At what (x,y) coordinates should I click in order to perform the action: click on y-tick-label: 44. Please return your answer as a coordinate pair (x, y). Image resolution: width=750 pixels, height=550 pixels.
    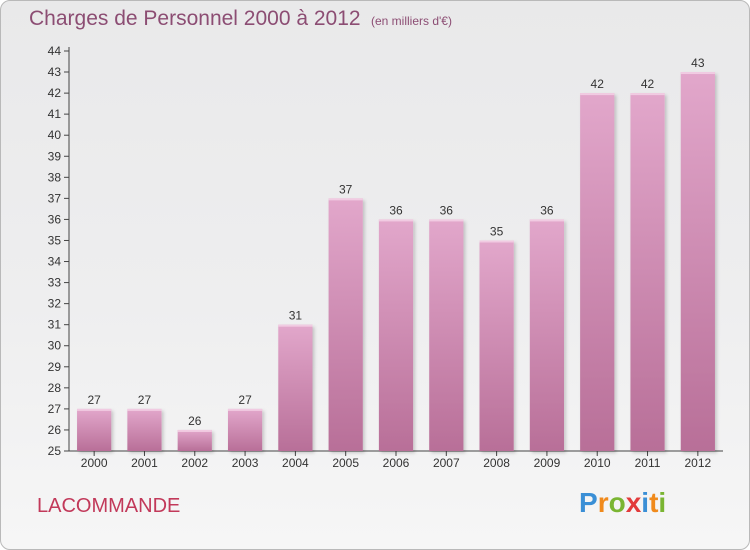
    Looking at the image, I should click on (55, 51).